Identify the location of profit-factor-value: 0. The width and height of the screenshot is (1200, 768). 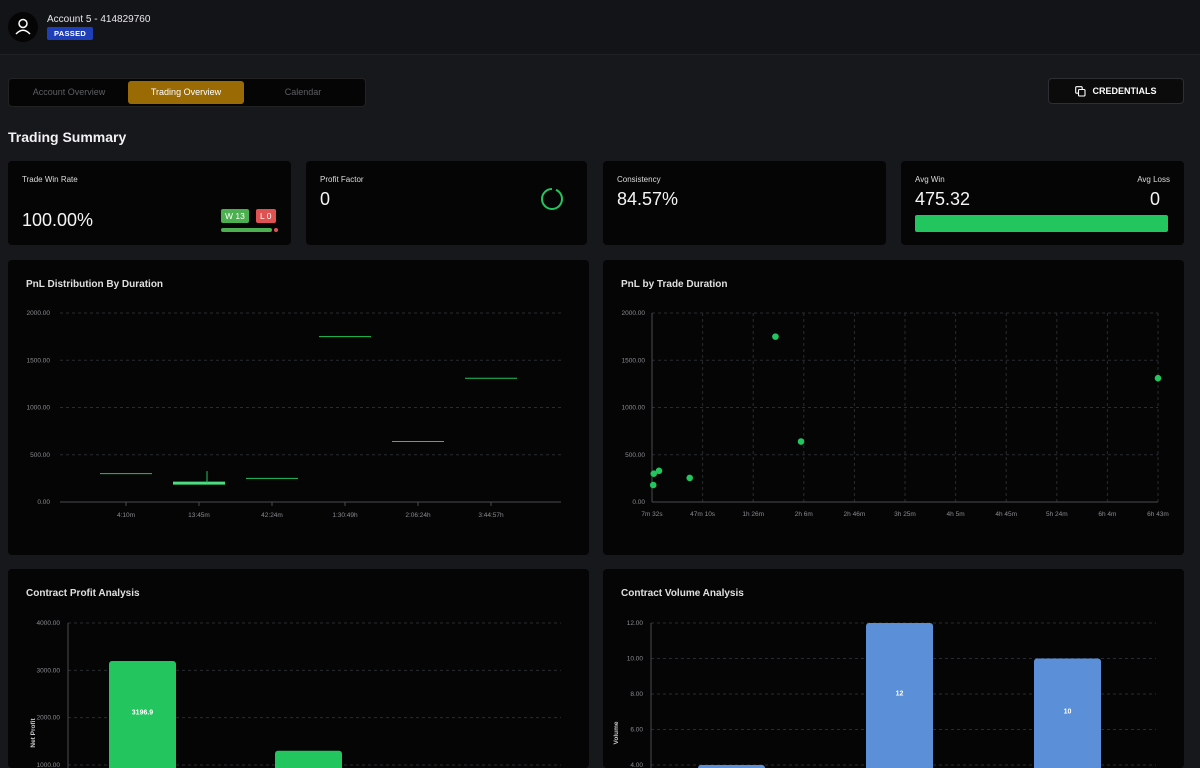
(325, 199).